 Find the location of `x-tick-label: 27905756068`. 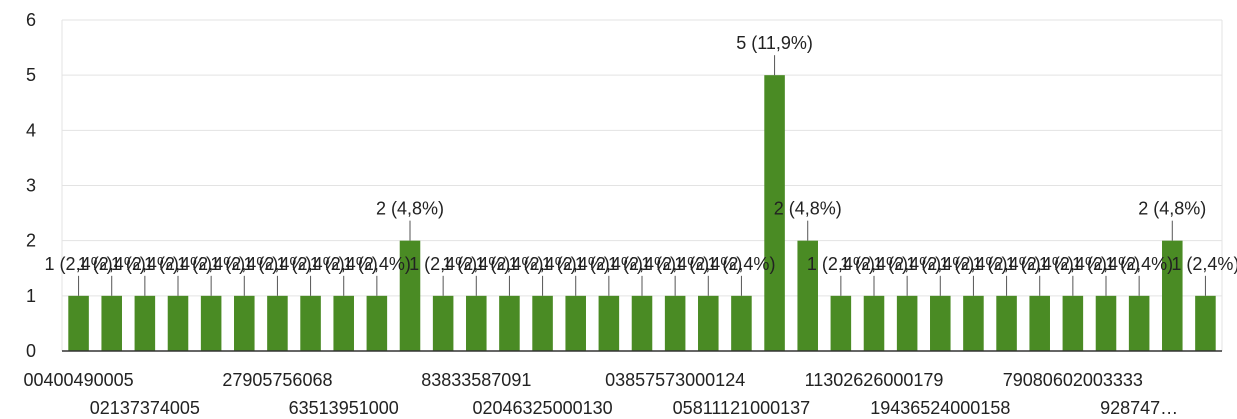

x-tick-label: 27905756068 is located at coordinates (277, 380).